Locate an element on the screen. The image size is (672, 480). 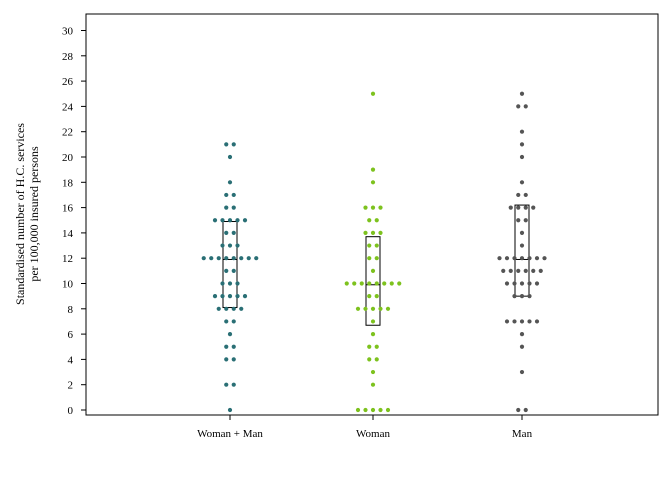
y-axis-title-line-1: Standardised number of H.C. services is located at coordinates (20, 214).